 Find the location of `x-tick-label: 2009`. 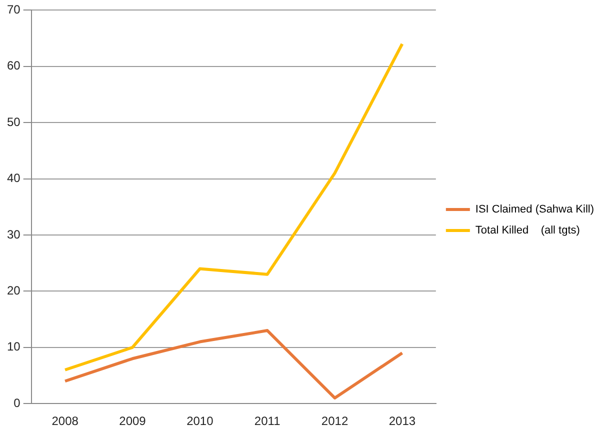

x-tick-label: 2009 is located at coordinates (132, 421).